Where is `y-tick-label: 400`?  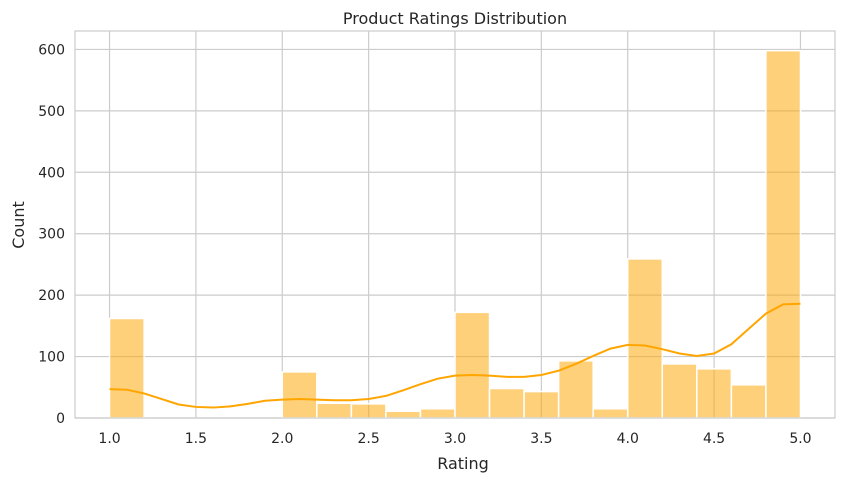 y-tick-label: 400 is located at coordinates (51, 173).